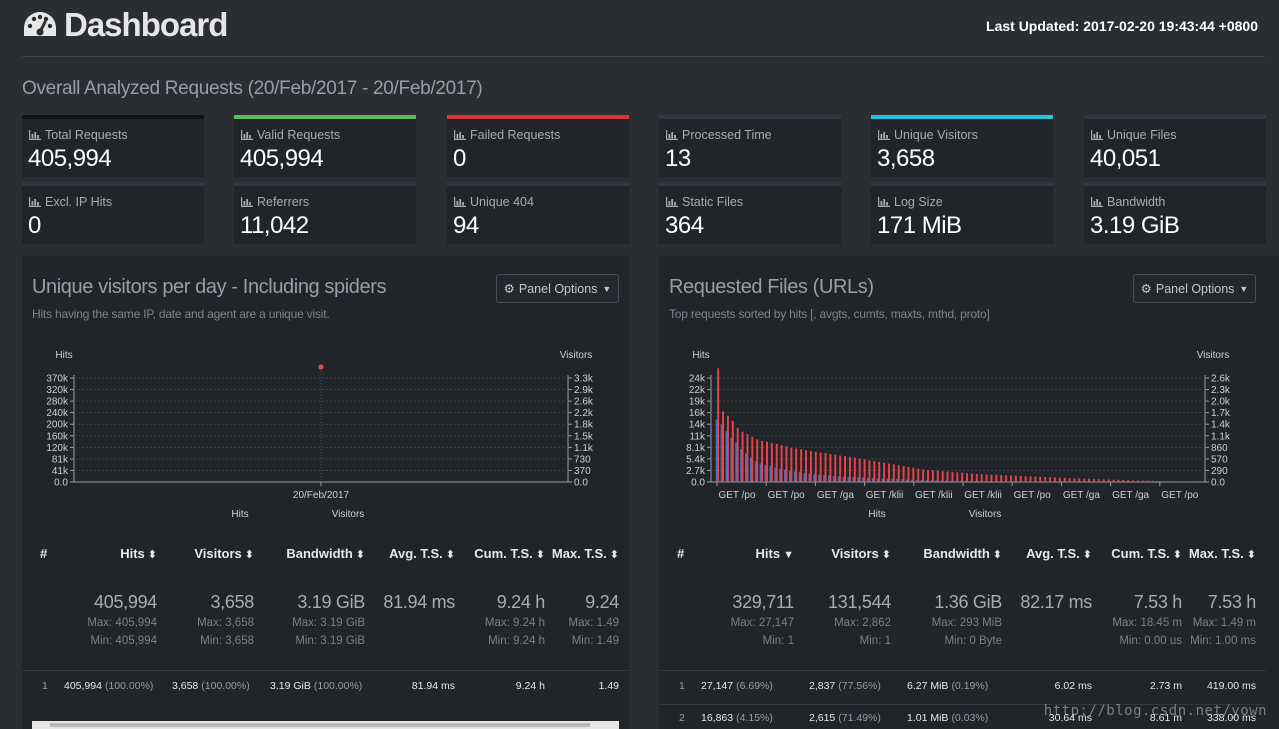 This screenshot has width=1279, height=729. Describe the element at coordinates (138, 553) in the screenshot. I see `column-header: Hits ⬍` at that location.